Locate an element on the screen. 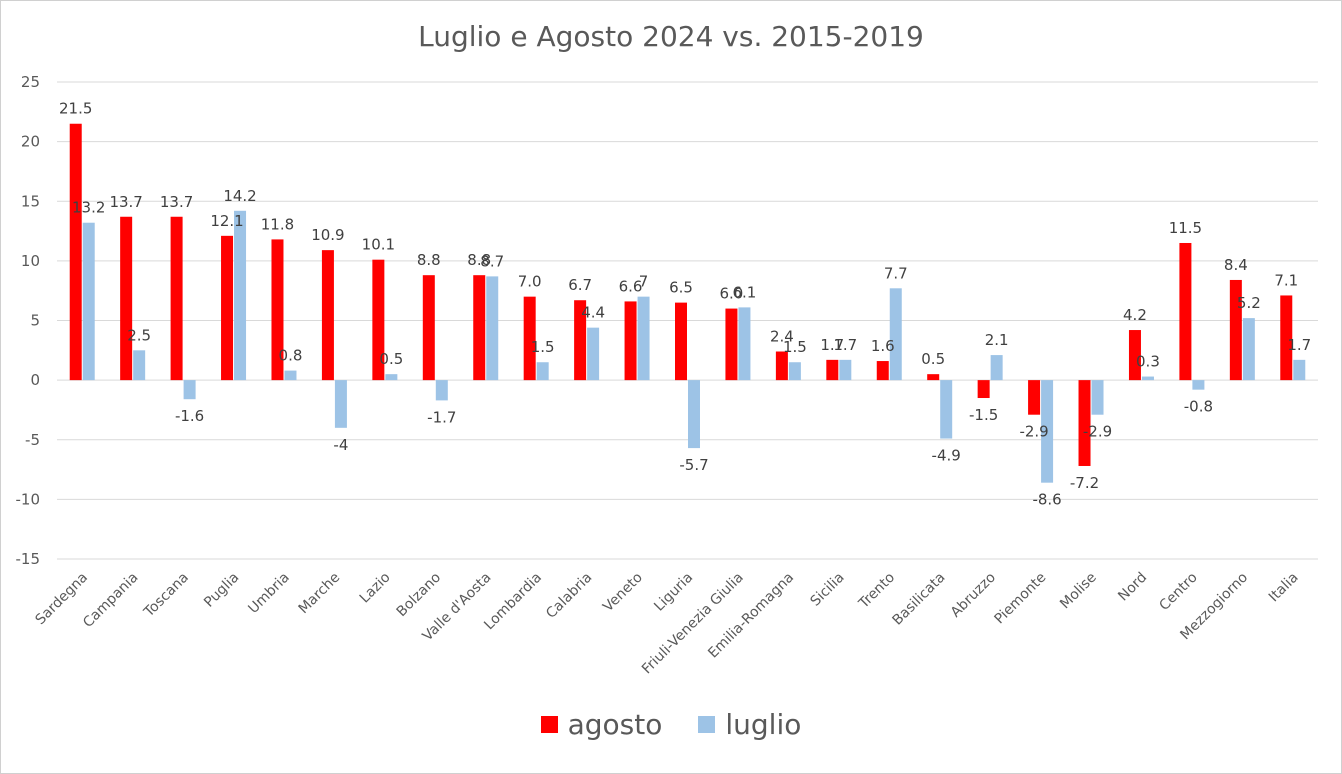 This screenshot has height=774, width=1342. legend-item-luglio: luglio is located at coordinates (749, 724).